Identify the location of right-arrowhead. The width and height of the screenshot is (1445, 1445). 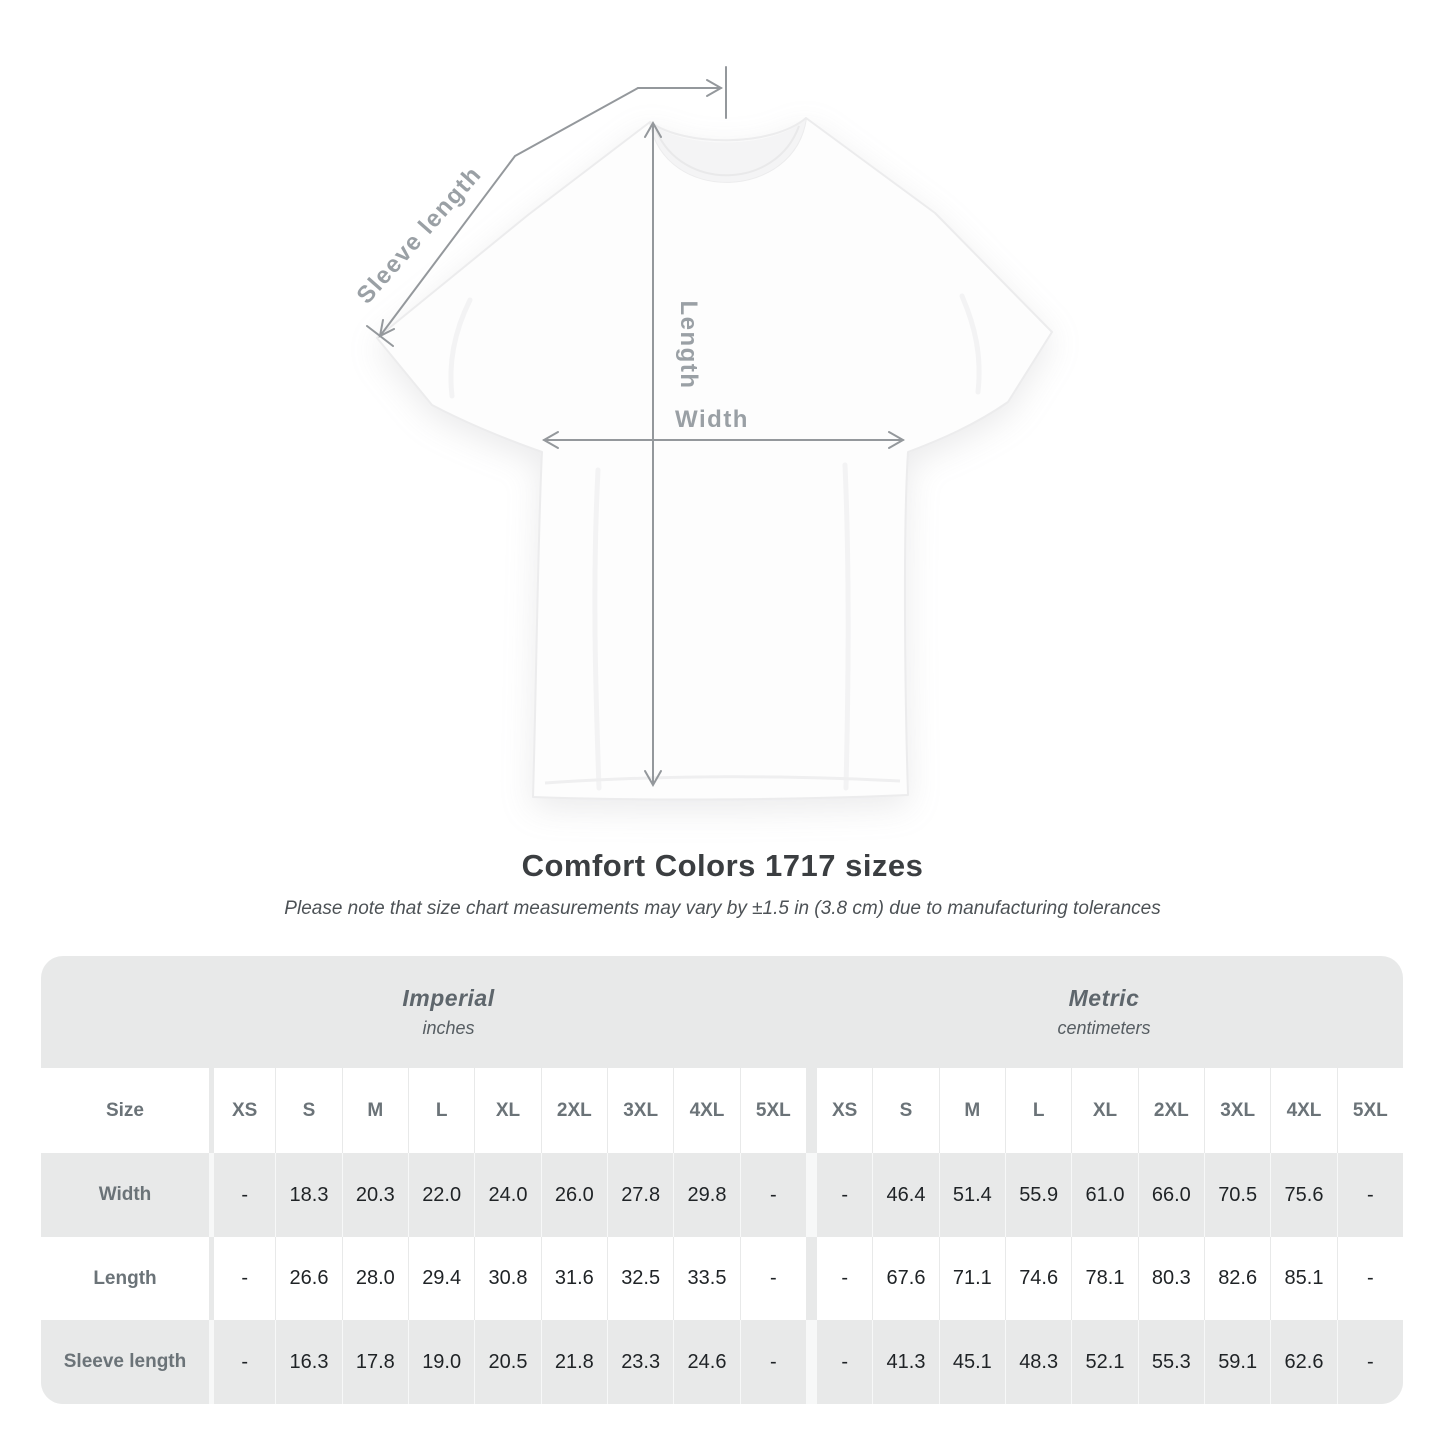
(715, 88).